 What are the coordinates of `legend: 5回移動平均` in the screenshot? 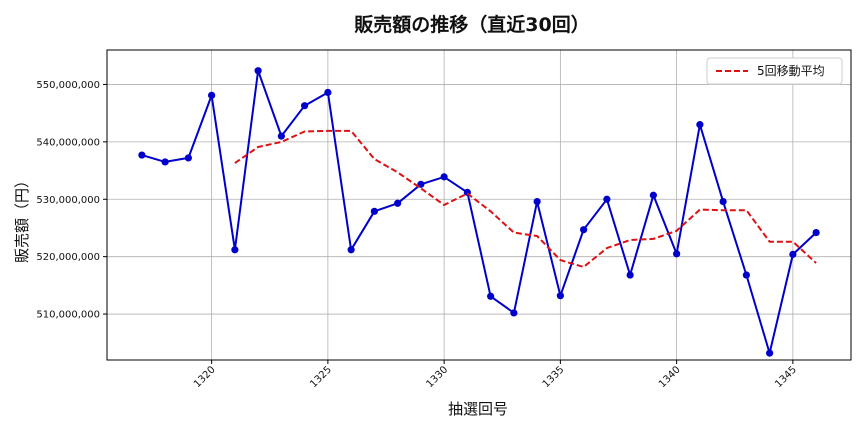 It's located at (774, 71).